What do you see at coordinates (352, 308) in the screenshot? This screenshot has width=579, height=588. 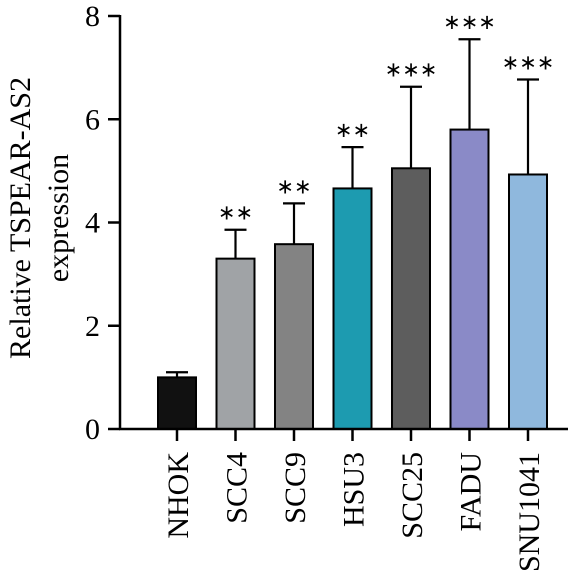 I see `bar-hsu3` at bounding box center [352, 308].